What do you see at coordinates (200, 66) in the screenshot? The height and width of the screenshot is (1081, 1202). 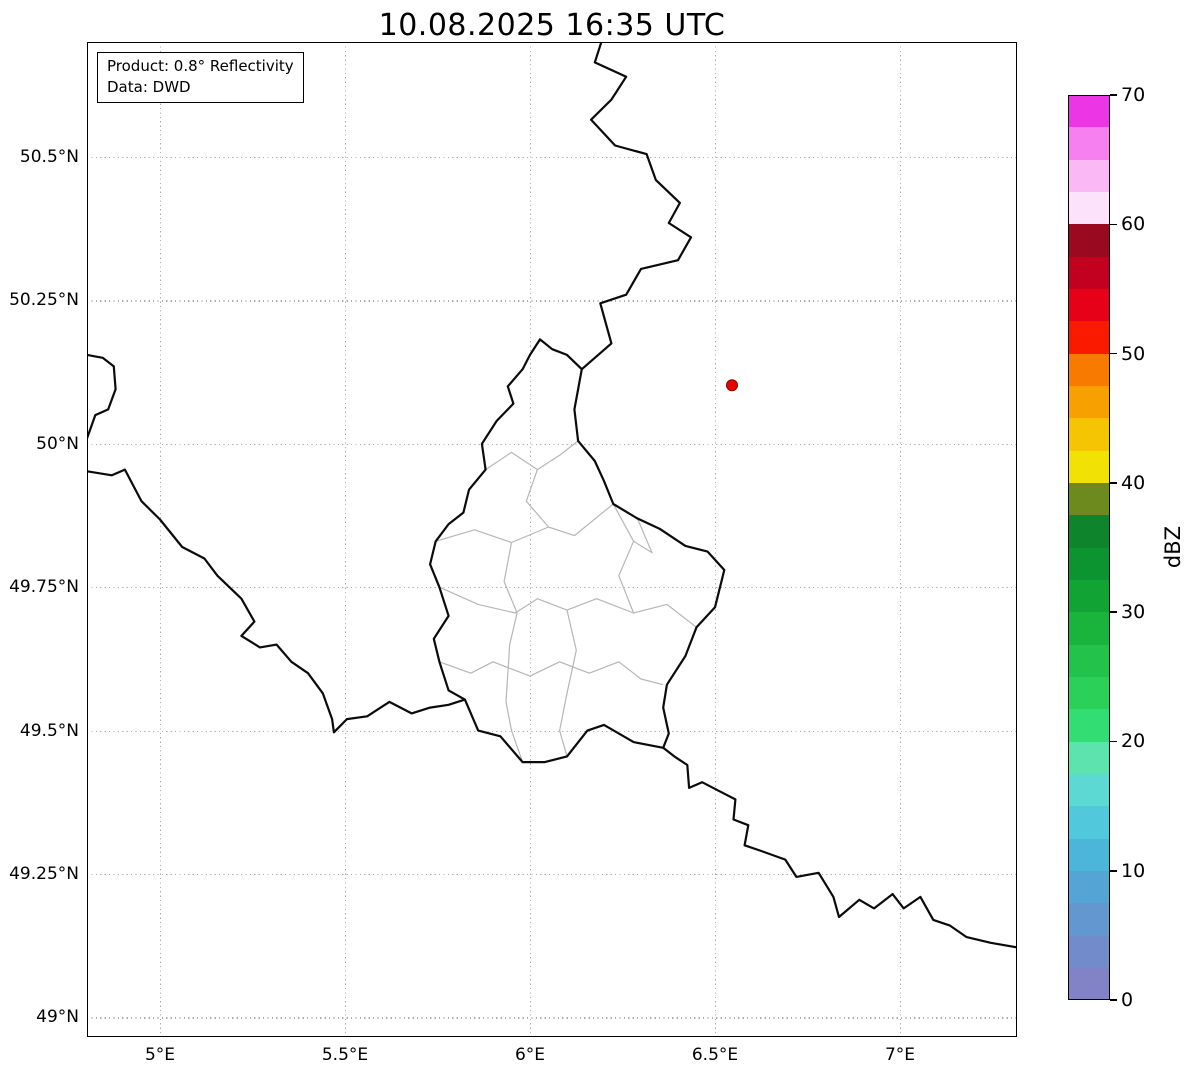 I see `product-line: Product: 0.8° Reflectivity` at bounding box center [200, 66].